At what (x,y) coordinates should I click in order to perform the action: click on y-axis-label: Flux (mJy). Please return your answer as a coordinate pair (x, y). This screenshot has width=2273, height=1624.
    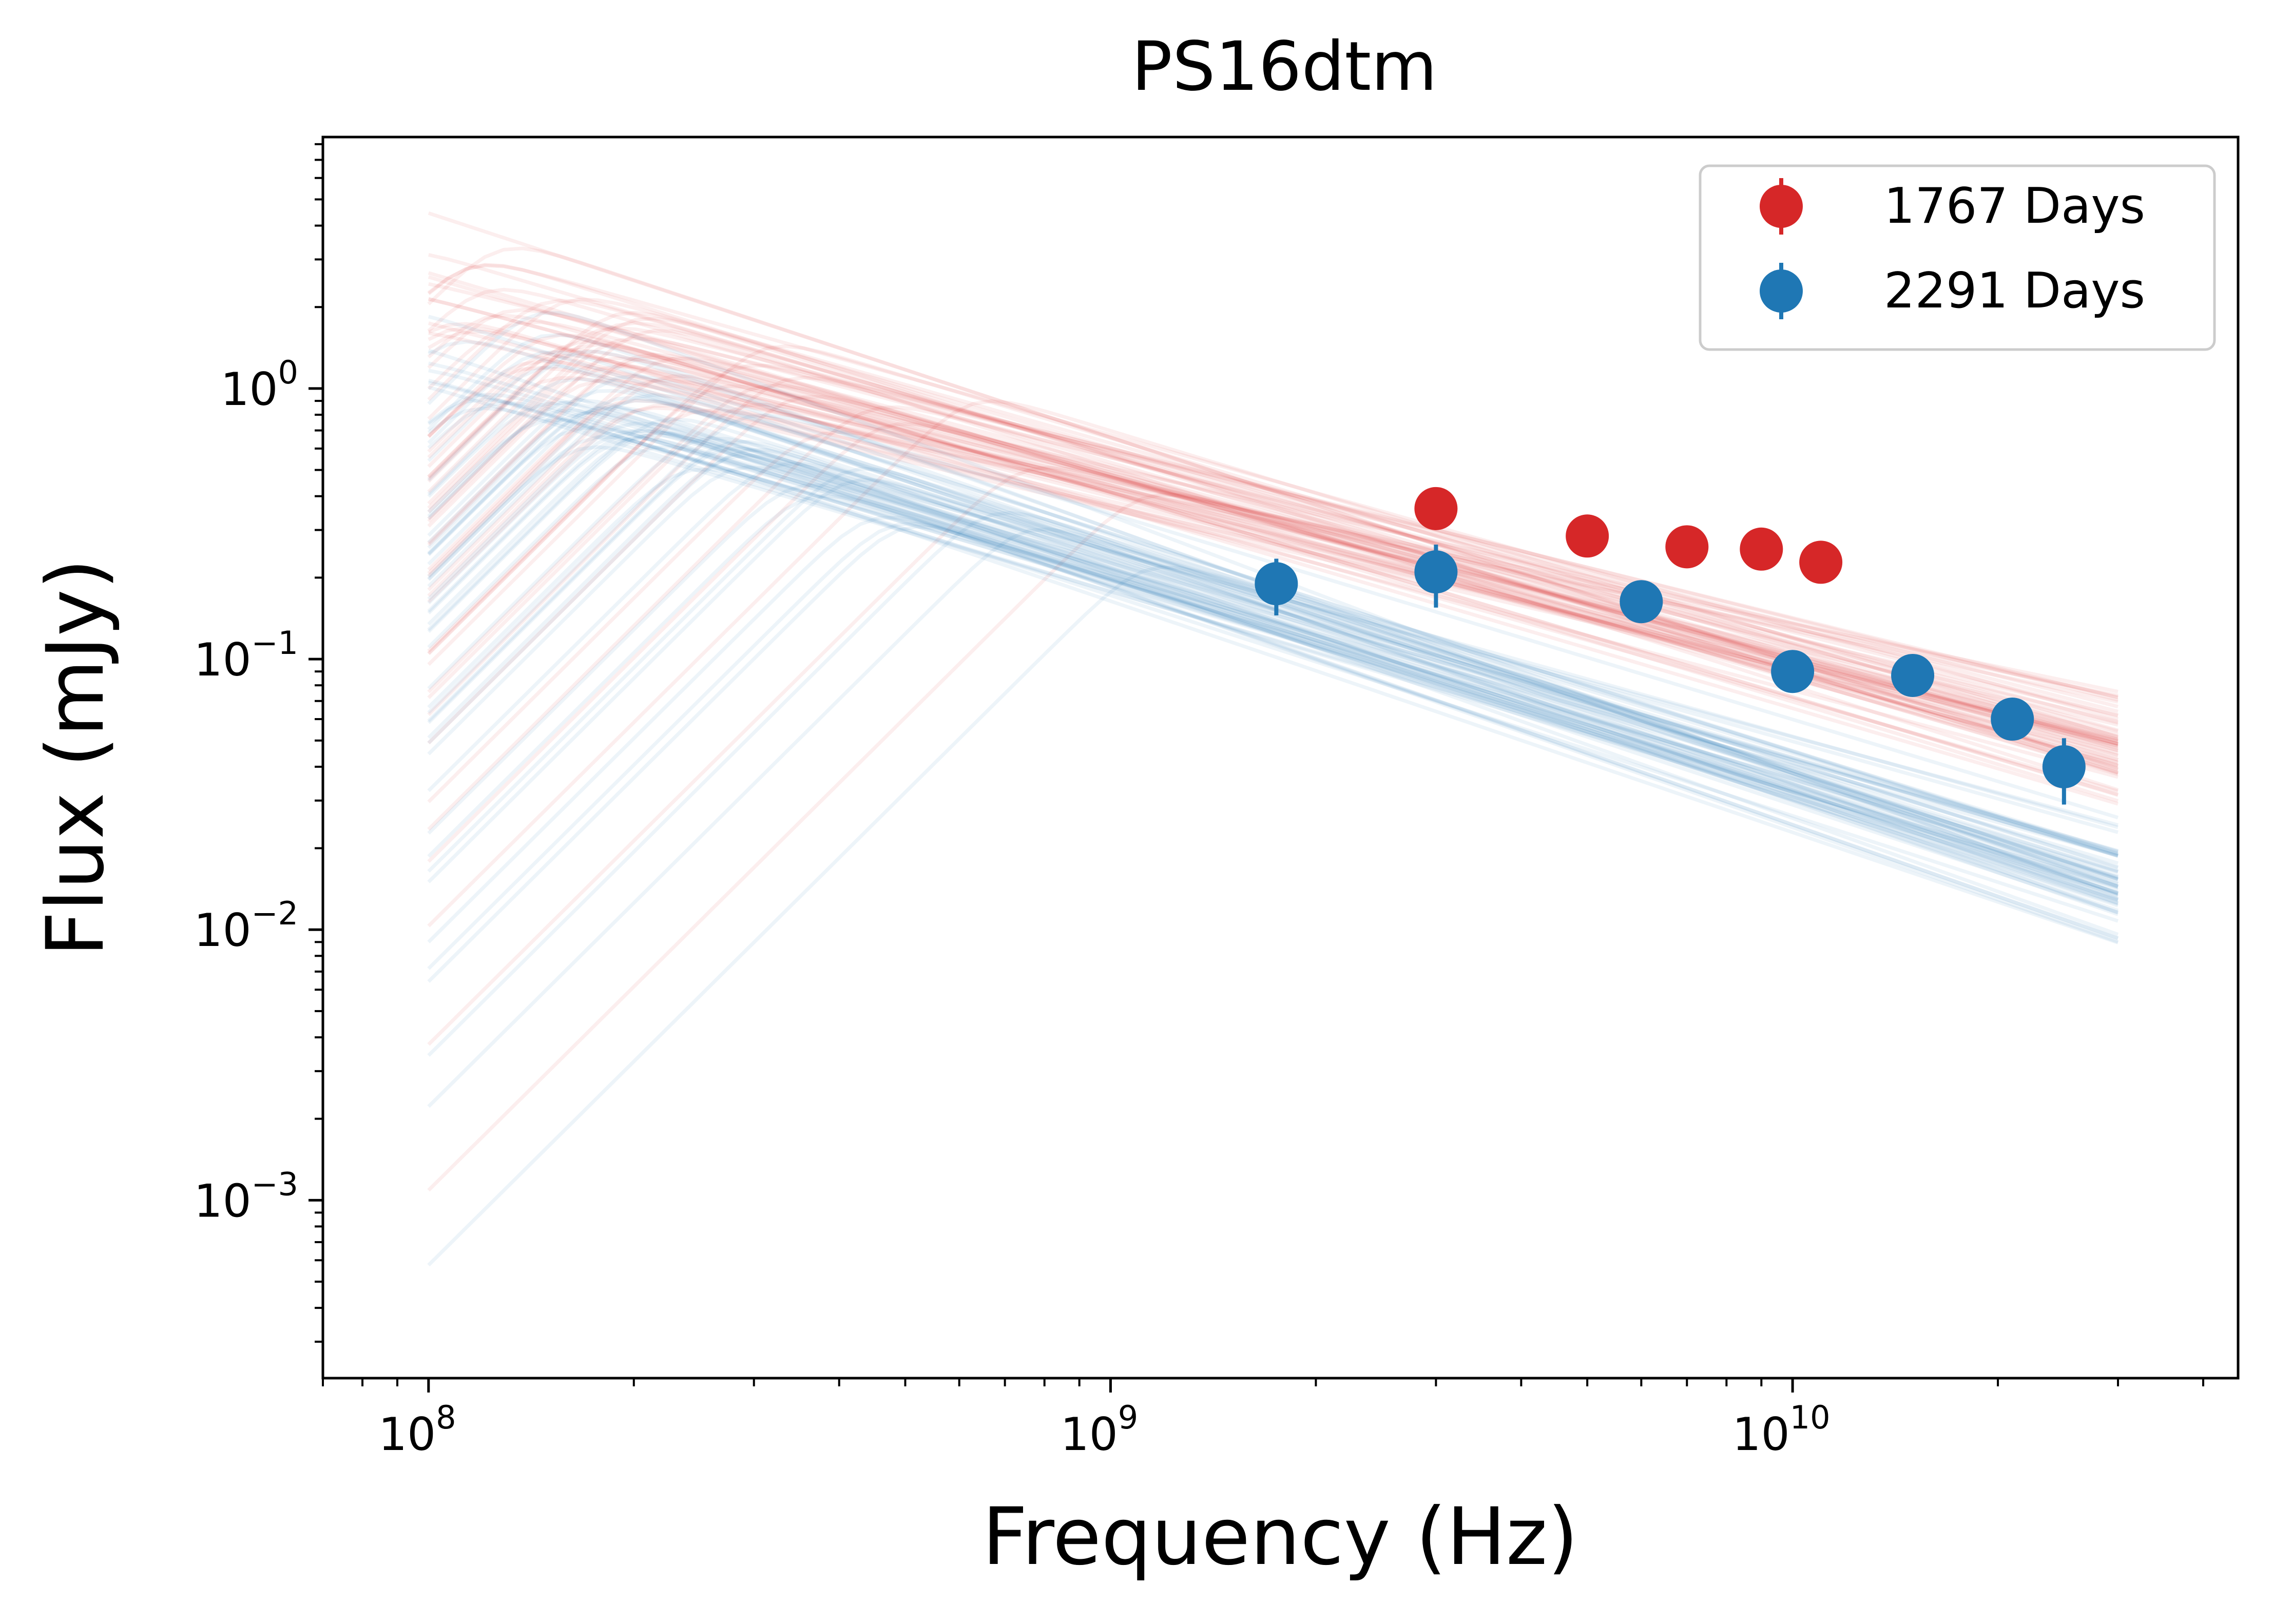
    Looking at the image, I should click on (76, 757).